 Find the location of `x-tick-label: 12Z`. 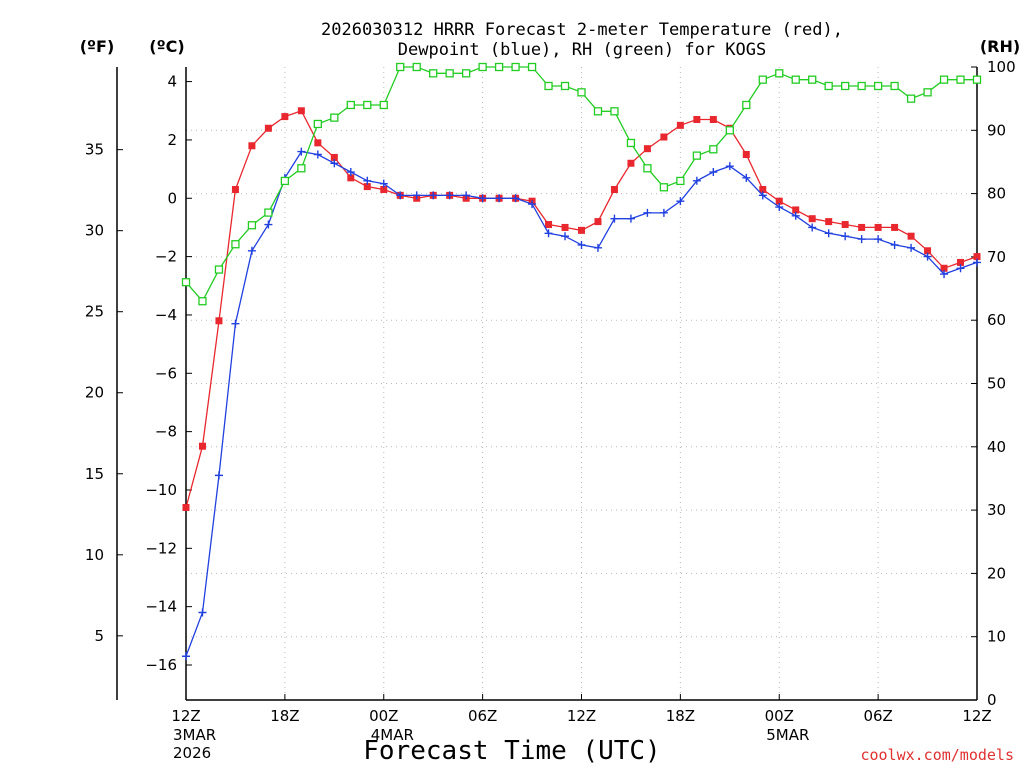

x-tick-label: 12Z is located at coordinates (976, 716).